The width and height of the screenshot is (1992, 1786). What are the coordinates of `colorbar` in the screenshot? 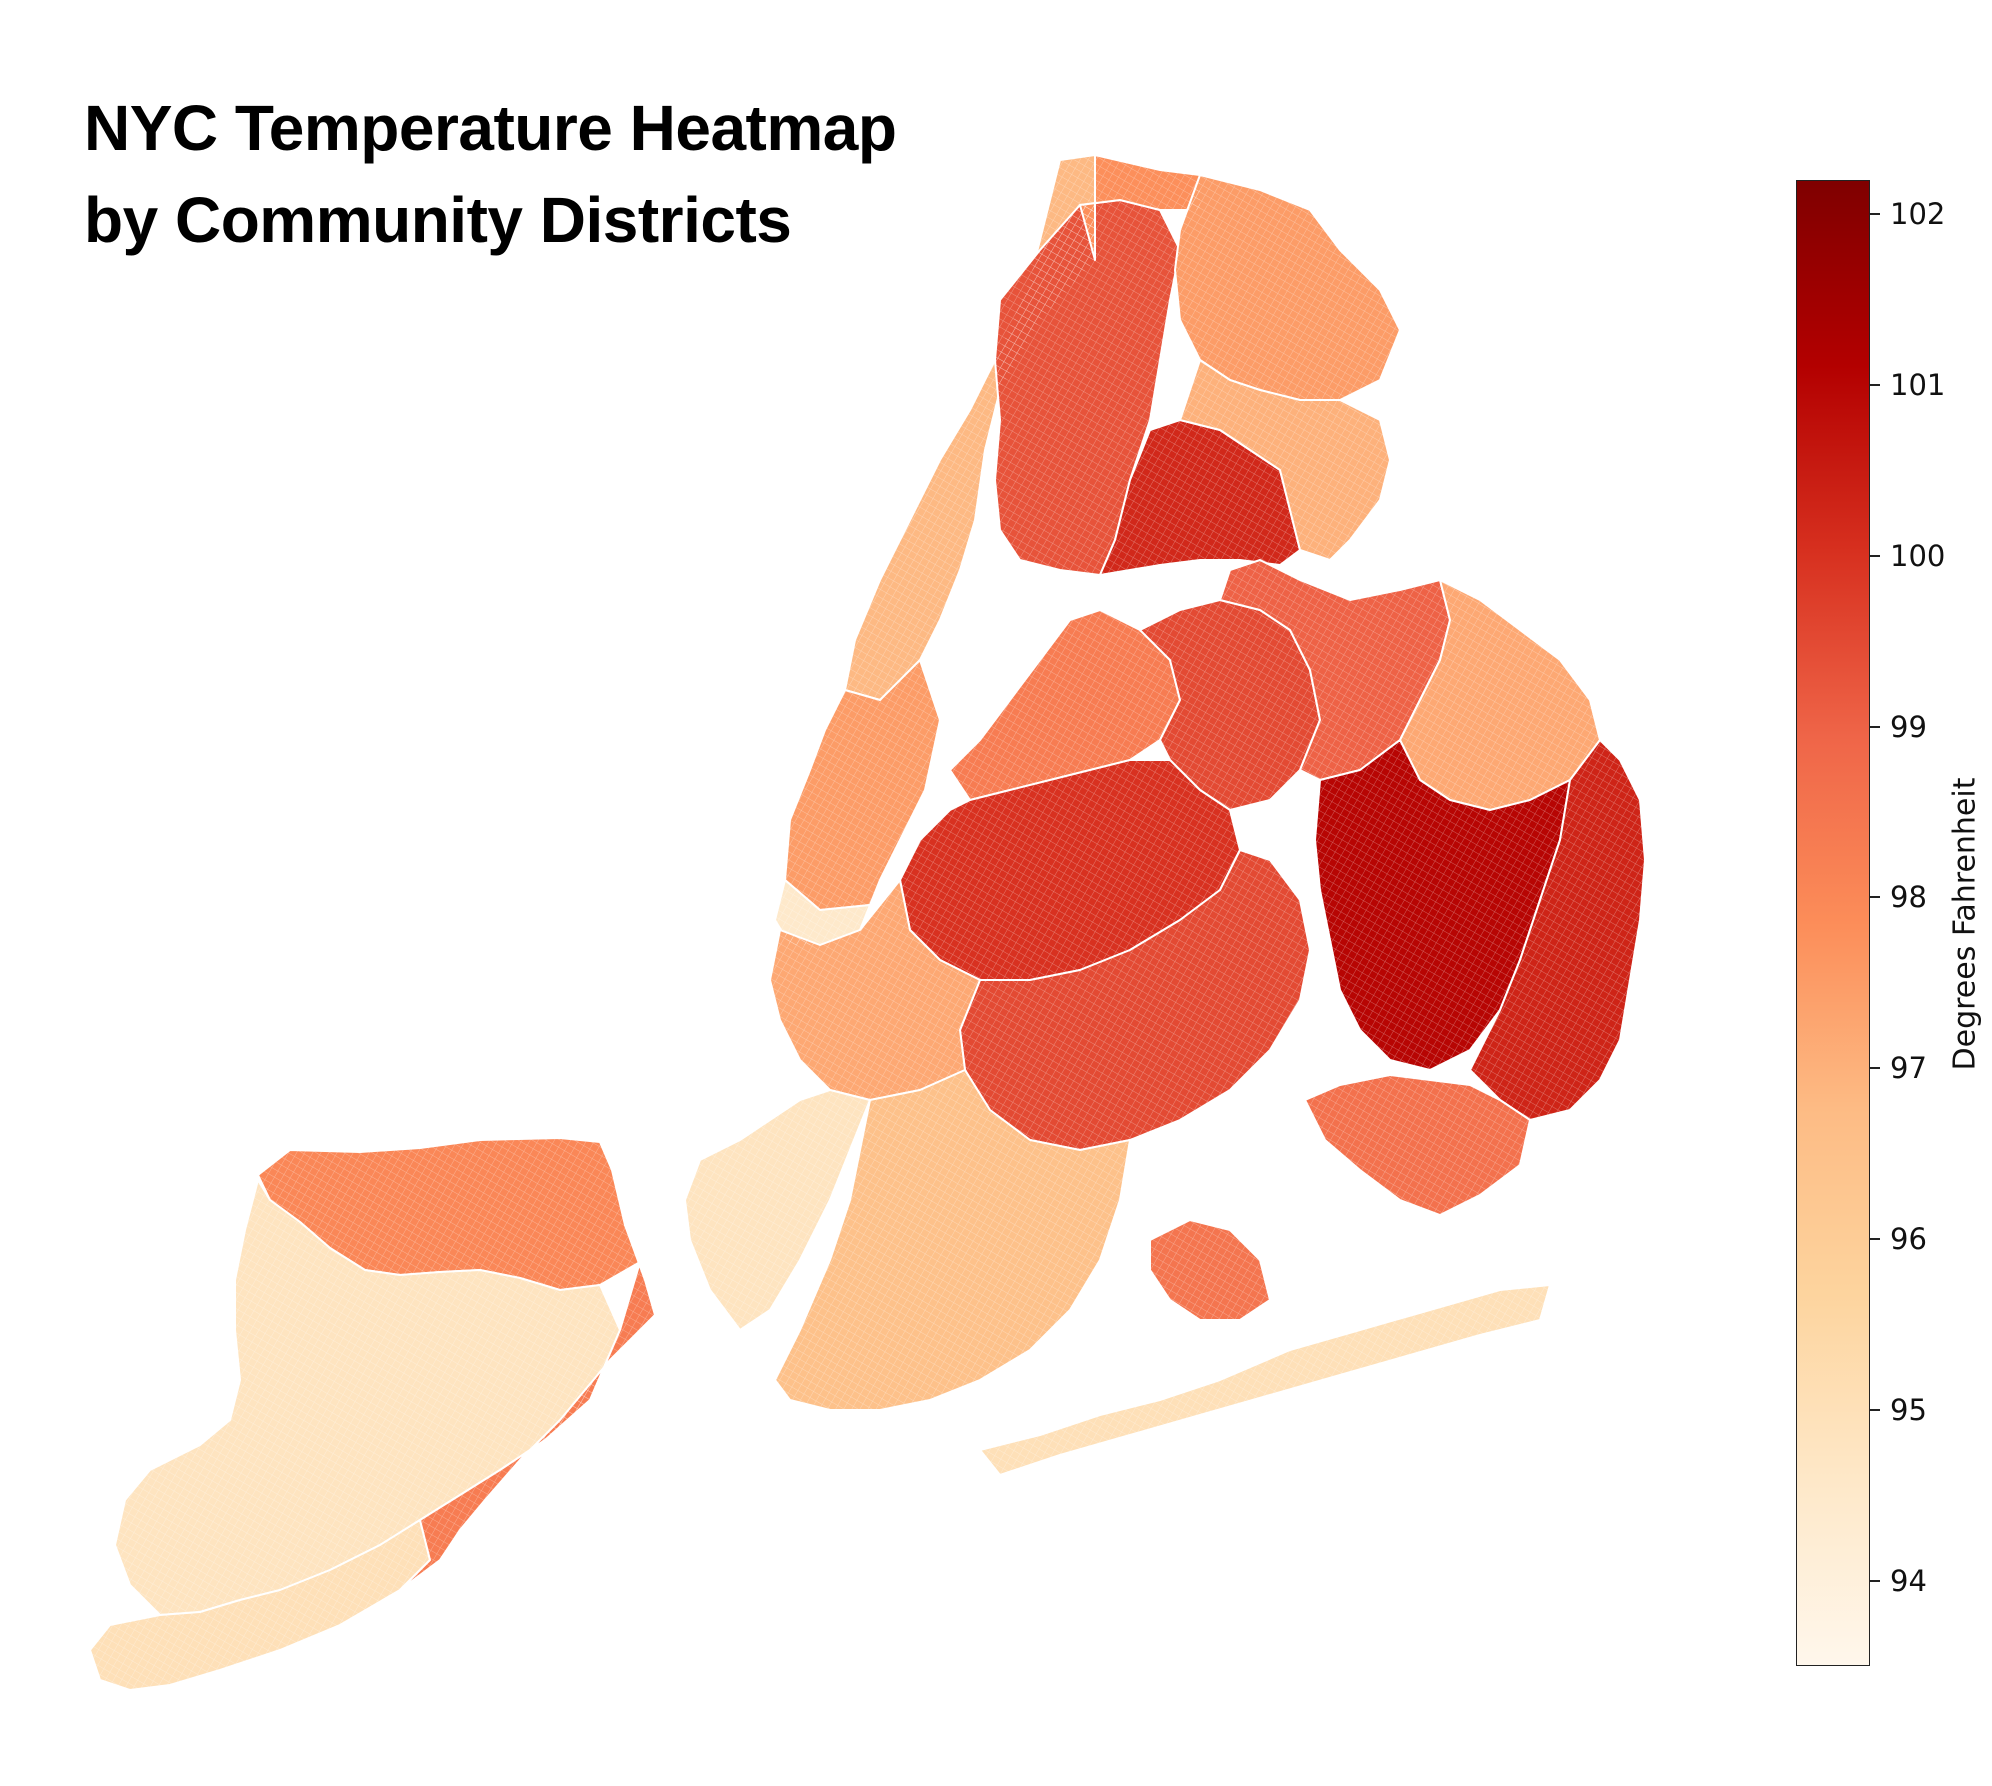 It's located at (1833, 923).